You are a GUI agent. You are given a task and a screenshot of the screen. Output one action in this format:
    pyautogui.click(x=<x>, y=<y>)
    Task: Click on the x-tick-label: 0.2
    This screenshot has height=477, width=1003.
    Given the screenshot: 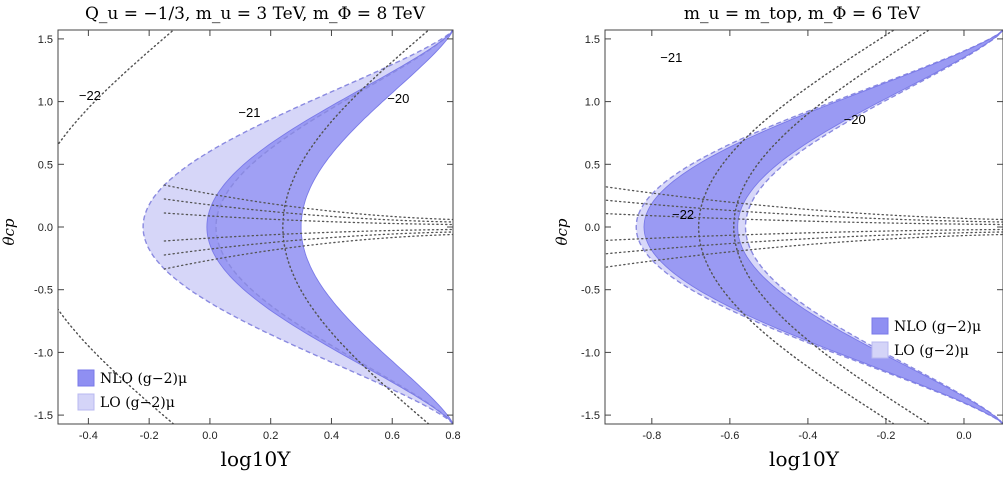 What is the action you would take?
    pyautogui.click(x=270, y=436)
    